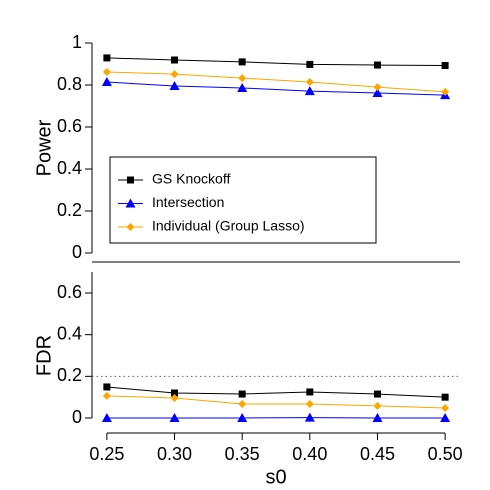 The width and height of the screenshot is (490, 490). I want to click on x-tick-label: 0.50, so click(445, 454).